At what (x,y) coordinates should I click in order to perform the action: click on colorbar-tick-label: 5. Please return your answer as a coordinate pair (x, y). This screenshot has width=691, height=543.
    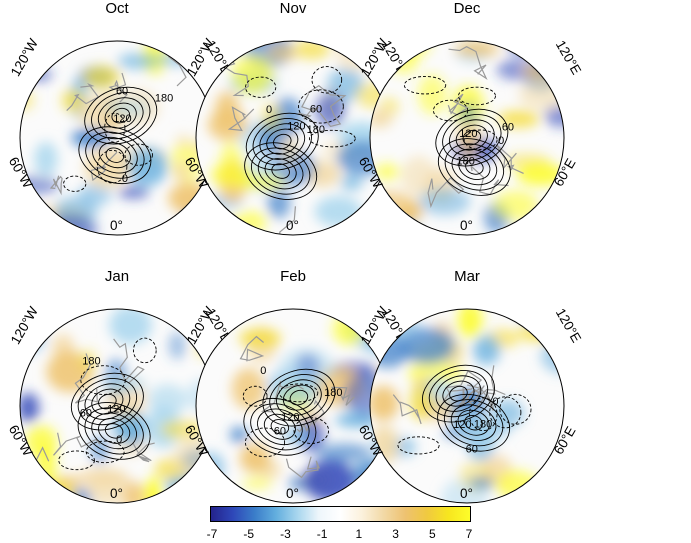
    Looking at the image, I should click on (432, 534).